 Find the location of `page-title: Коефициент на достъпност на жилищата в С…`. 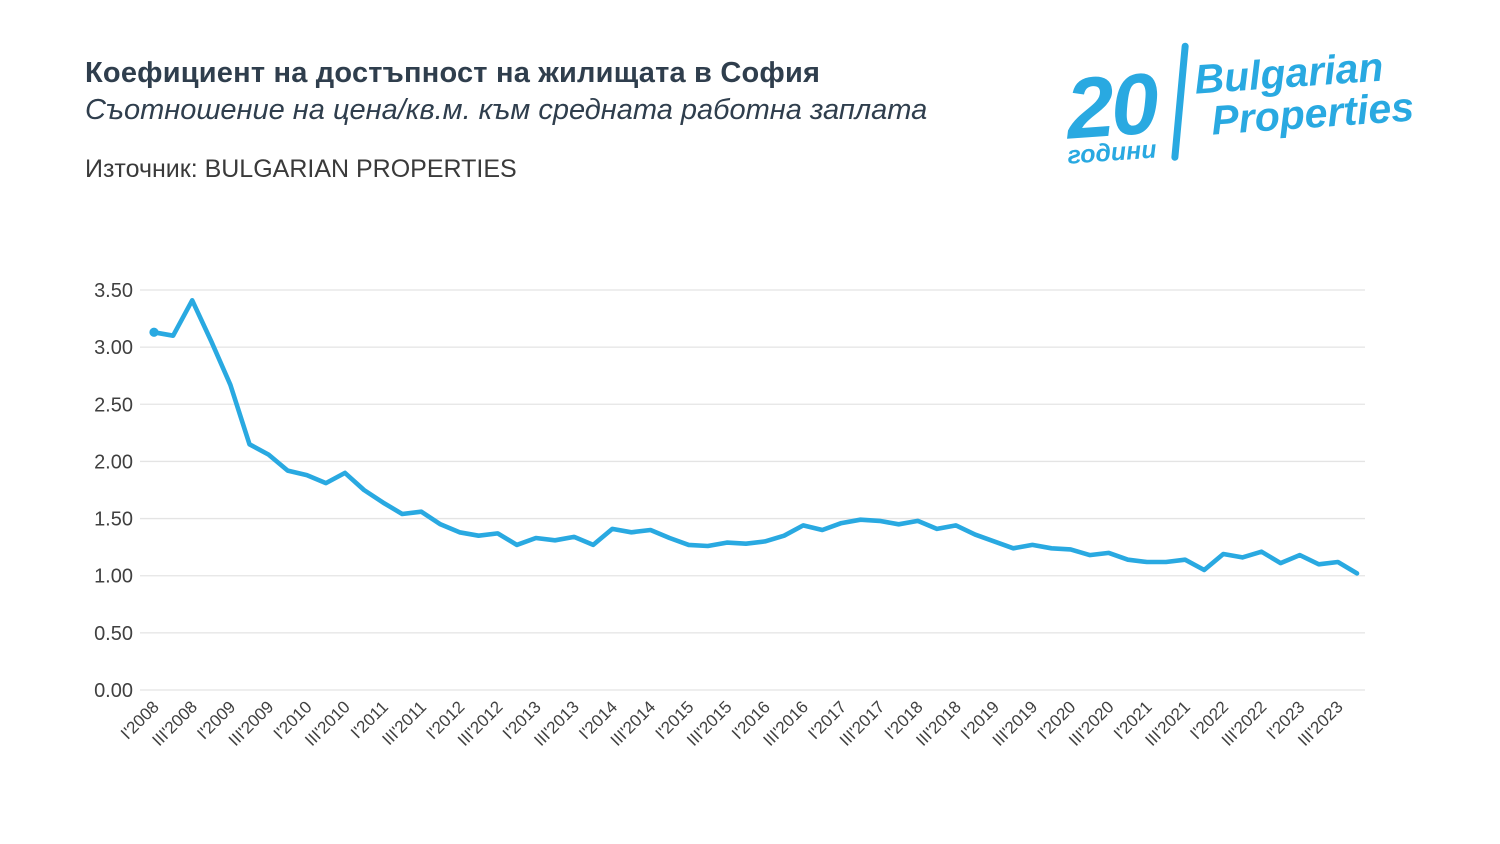

page-title: Коефициент на достъпност на жилищата в С… is located at coordinates (453, 73).